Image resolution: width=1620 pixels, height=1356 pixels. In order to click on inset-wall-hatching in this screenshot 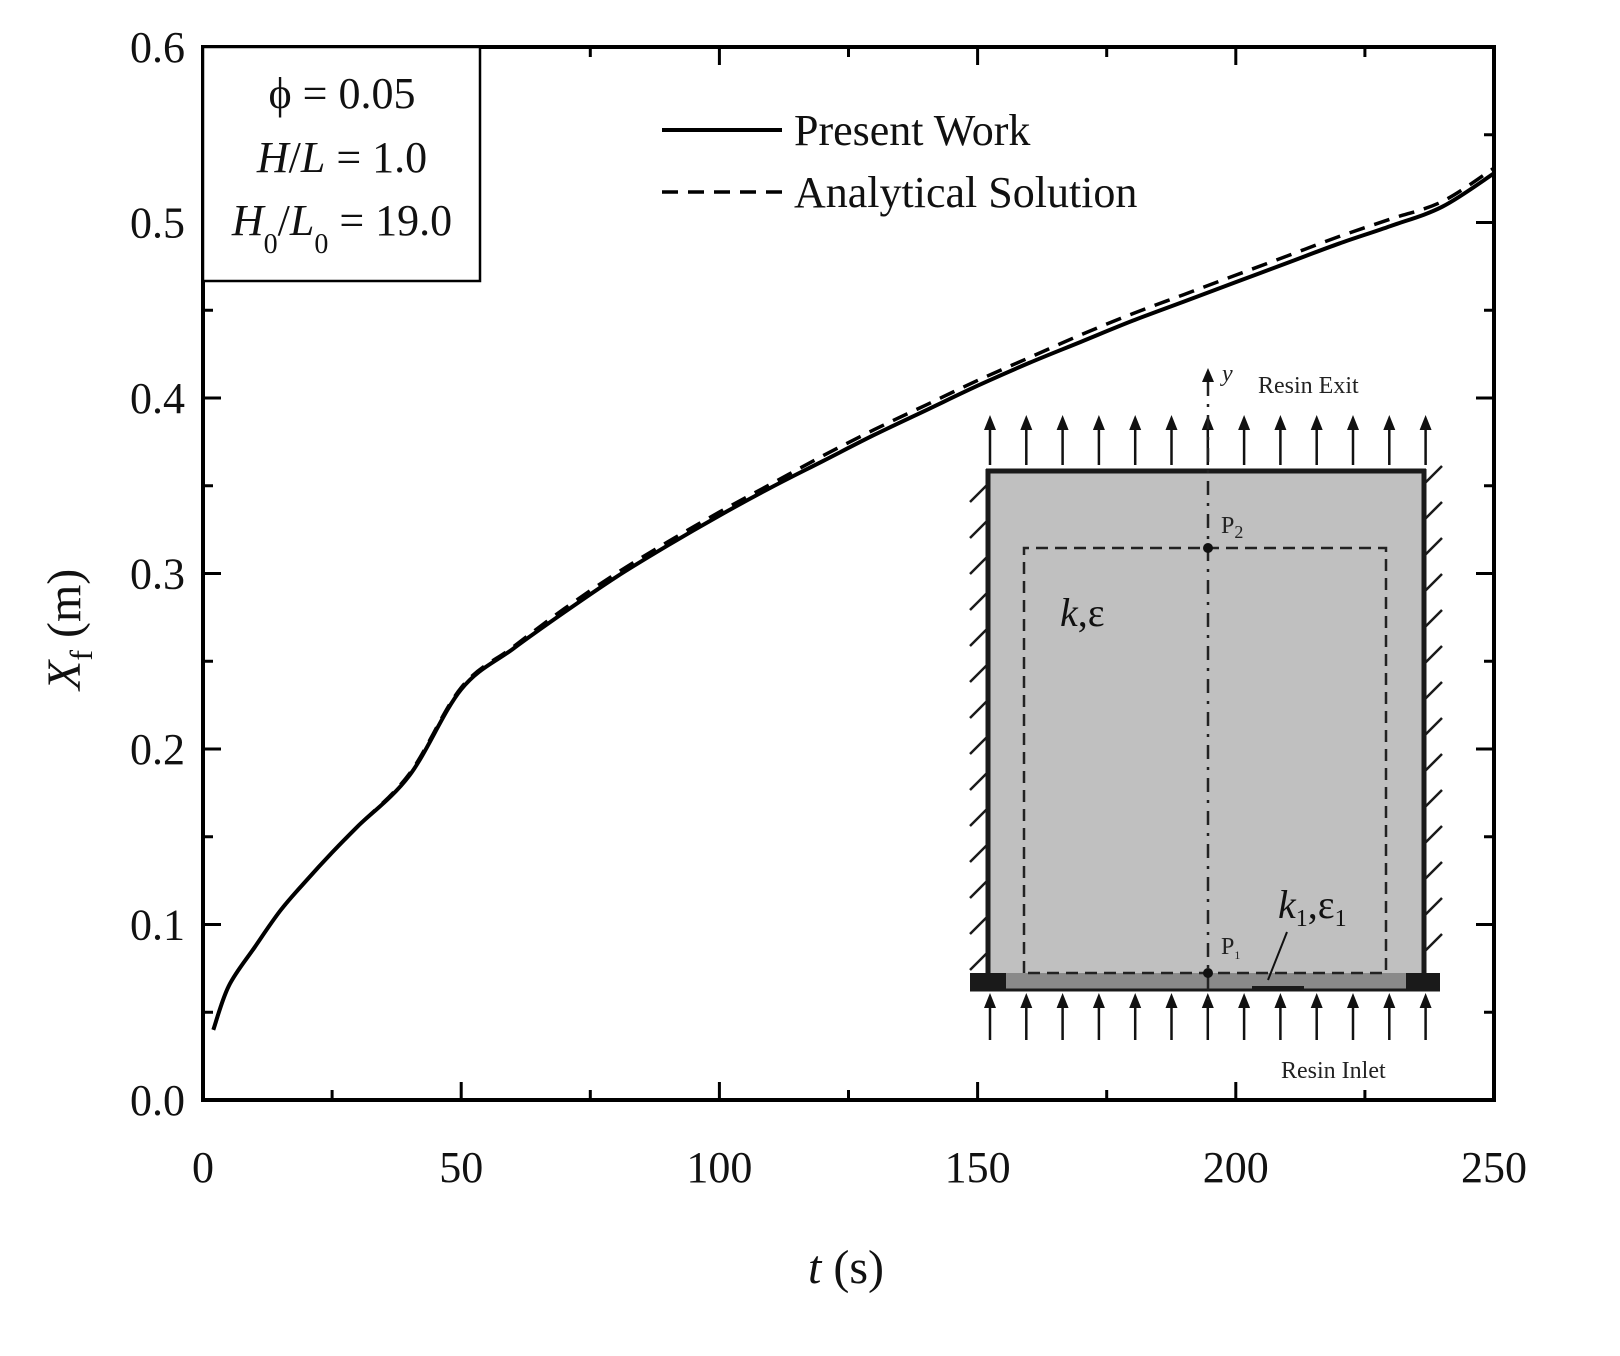, I will do `click(1206, 718)`.